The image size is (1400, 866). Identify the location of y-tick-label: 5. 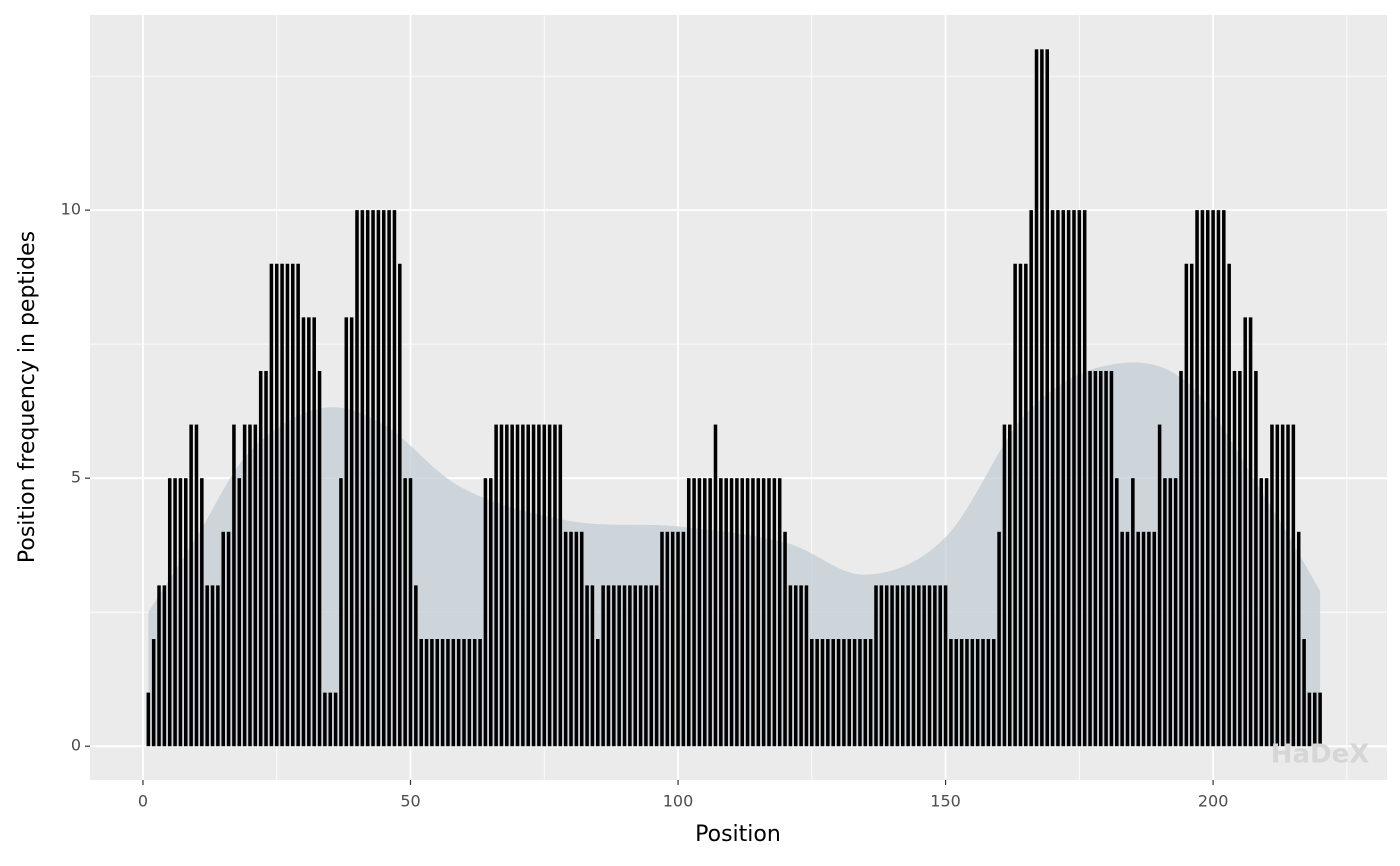
(76, 477).